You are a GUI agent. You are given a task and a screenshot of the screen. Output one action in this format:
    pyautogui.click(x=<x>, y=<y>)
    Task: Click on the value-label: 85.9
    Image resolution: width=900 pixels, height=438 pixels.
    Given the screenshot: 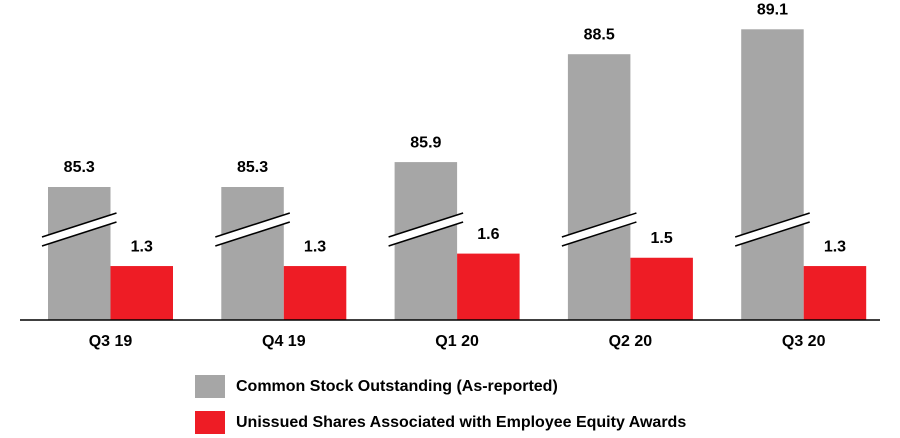 What is the action you would take?
    pyautogui.click(x=425, y=142)
    